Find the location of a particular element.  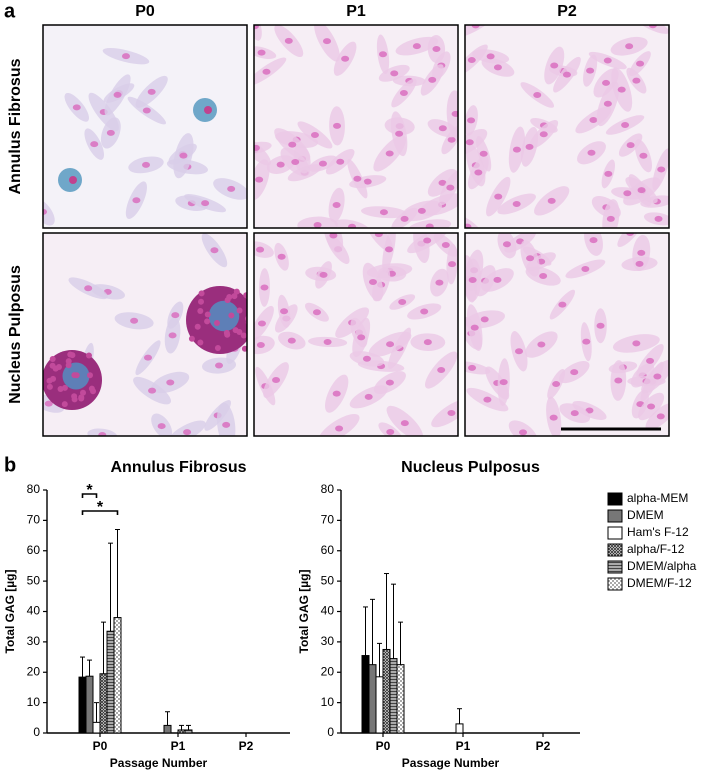

column-label: P2 is located at coordinates (567, 11).